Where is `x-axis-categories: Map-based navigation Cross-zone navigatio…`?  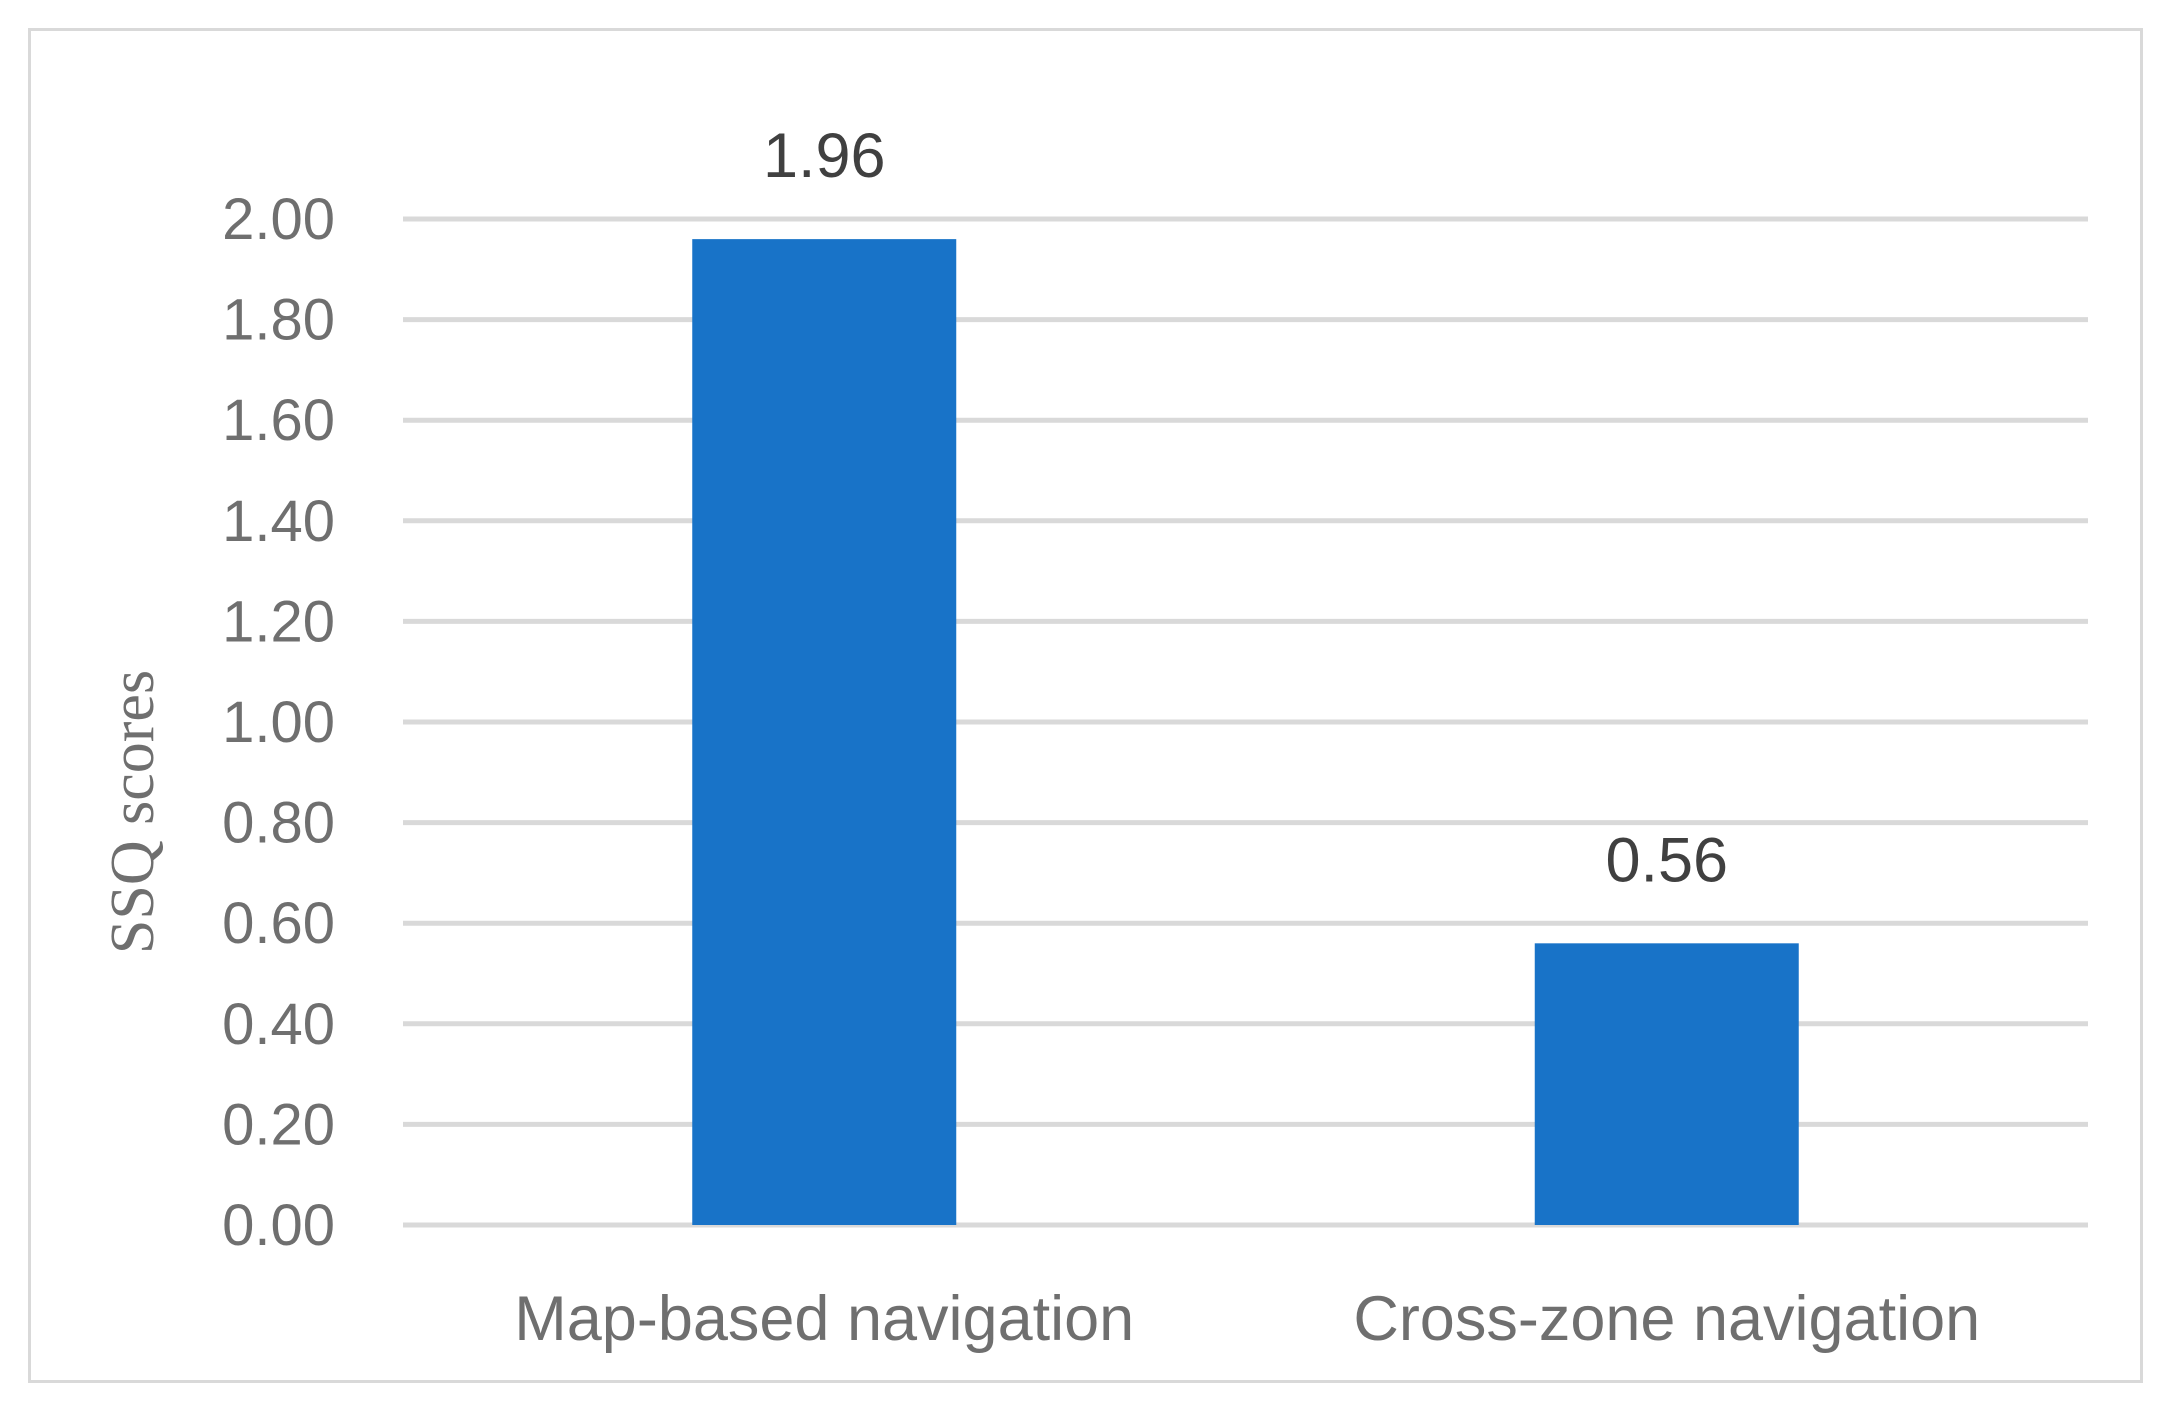 x-axis-categories: Map-based navigation Cross-zone navigatio… is located at coordinates (1247, 1319).